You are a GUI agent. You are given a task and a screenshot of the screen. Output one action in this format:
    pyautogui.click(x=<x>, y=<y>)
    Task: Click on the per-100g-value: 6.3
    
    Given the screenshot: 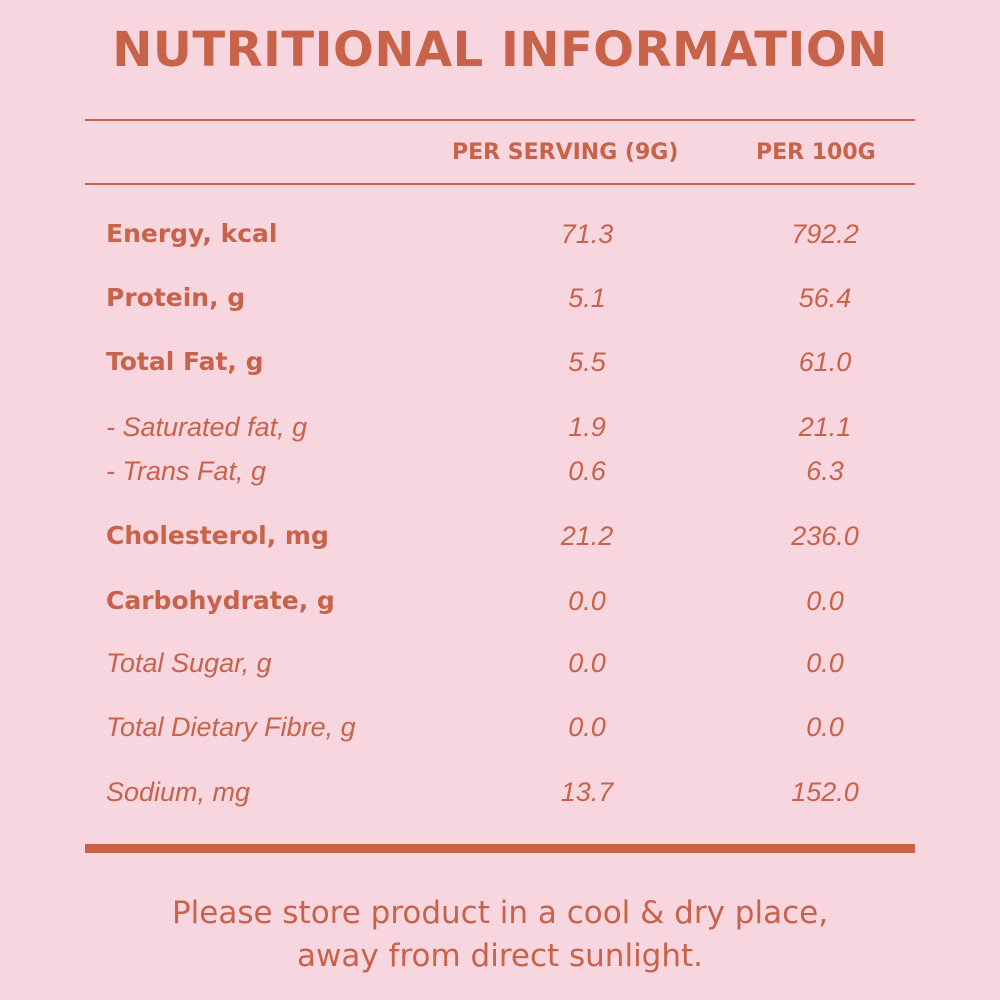 What is the action you would take?
    pyautogui.click(x=825, y=471)
    